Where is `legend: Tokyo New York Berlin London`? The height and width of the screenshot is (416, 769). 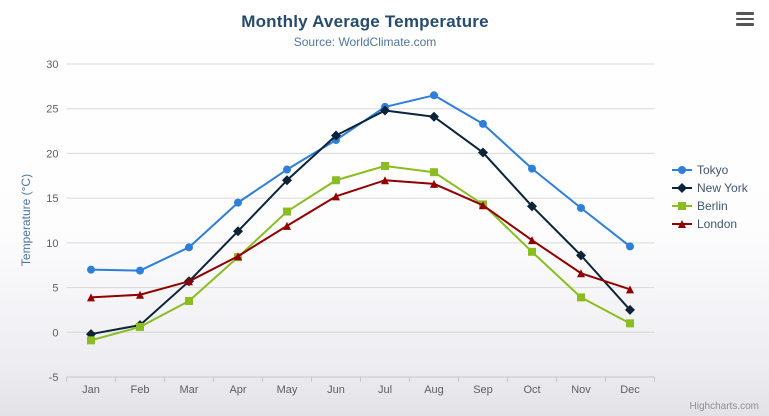 legend: Tokyo New York Berlin London is located at coordinates (710, 197).